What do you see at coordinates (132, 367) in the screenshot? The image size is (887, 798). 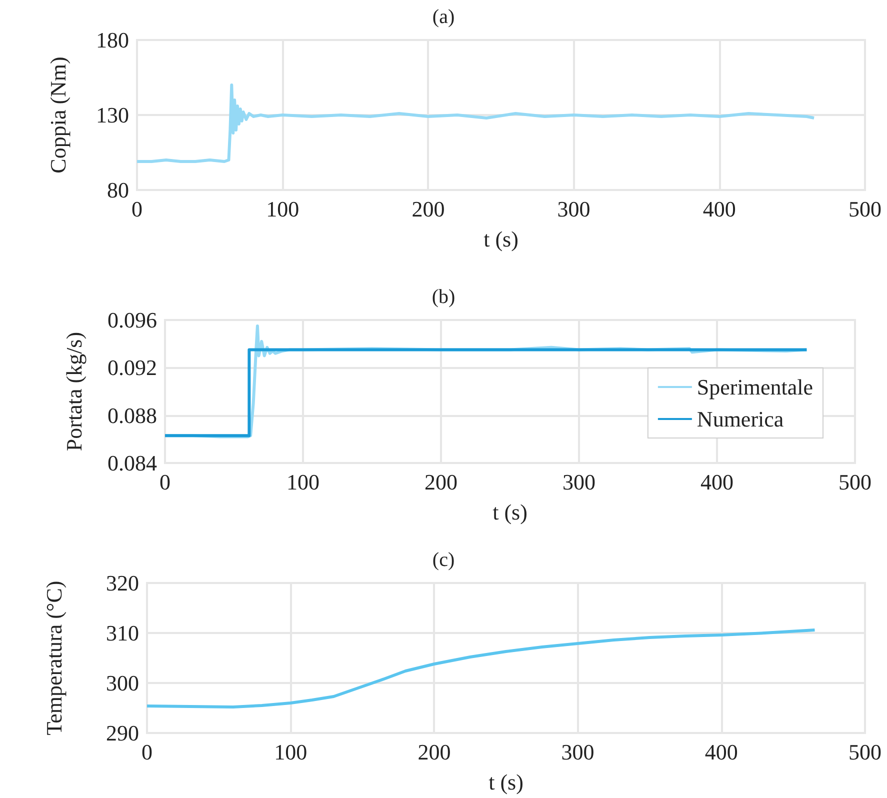 I see `y-tick-label: 0.092` at bounding box center [132, 367].